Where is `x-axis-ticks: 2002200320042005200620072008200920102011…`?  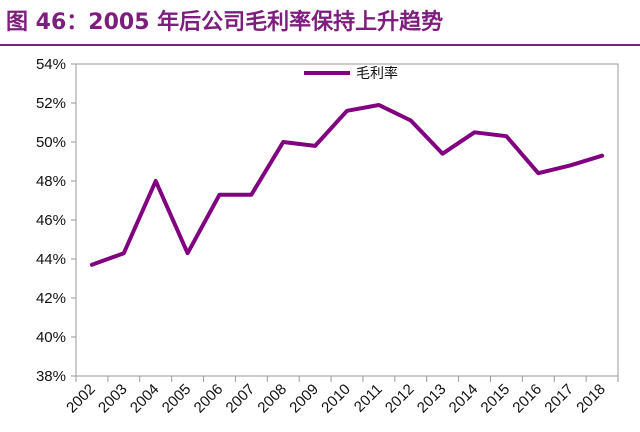
x-axis-ticks: 2002200320042005200620072008200920102011… is located at coordinates (336, 399).